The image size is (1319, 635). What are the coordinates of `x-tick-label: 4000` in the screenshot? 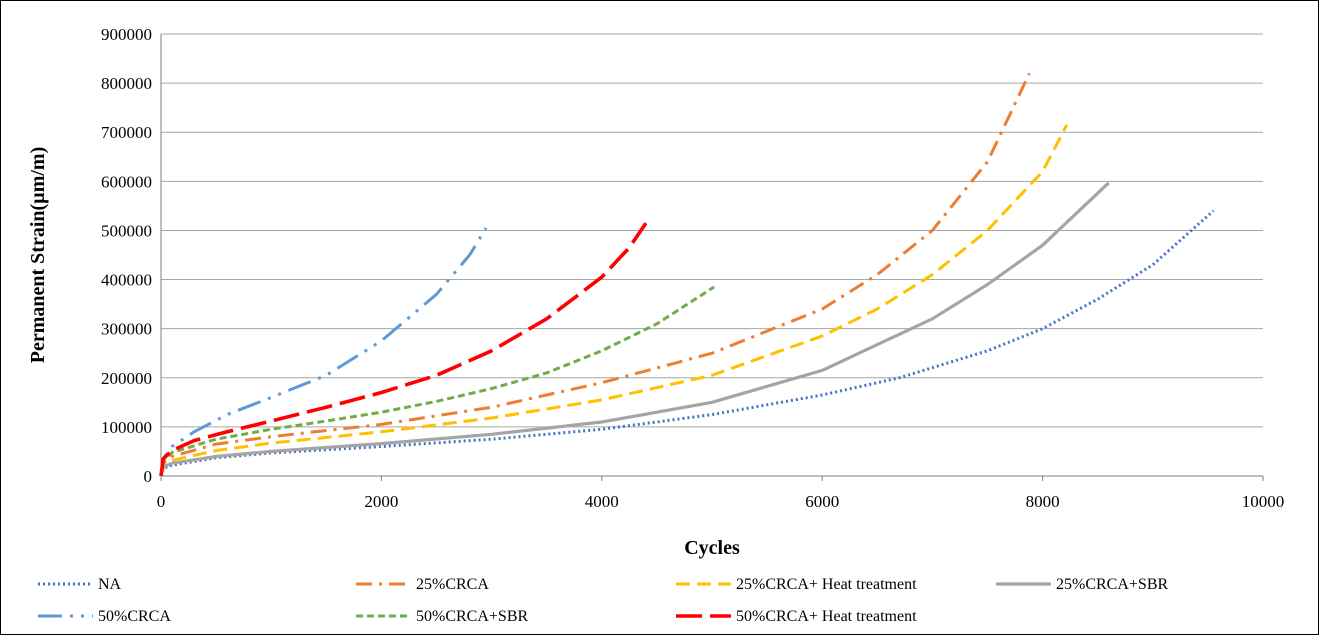 It's located at (602, 501).